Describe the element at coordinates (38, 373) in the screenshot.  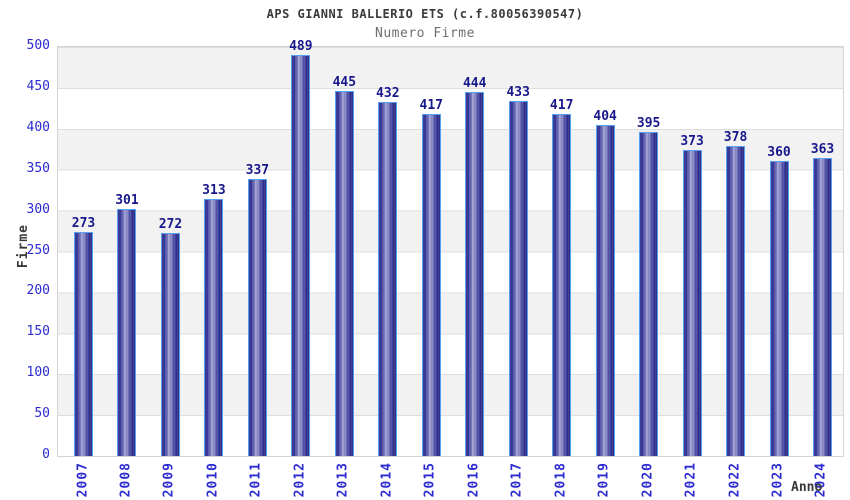
I see `y-tick-label: 100` at that location.